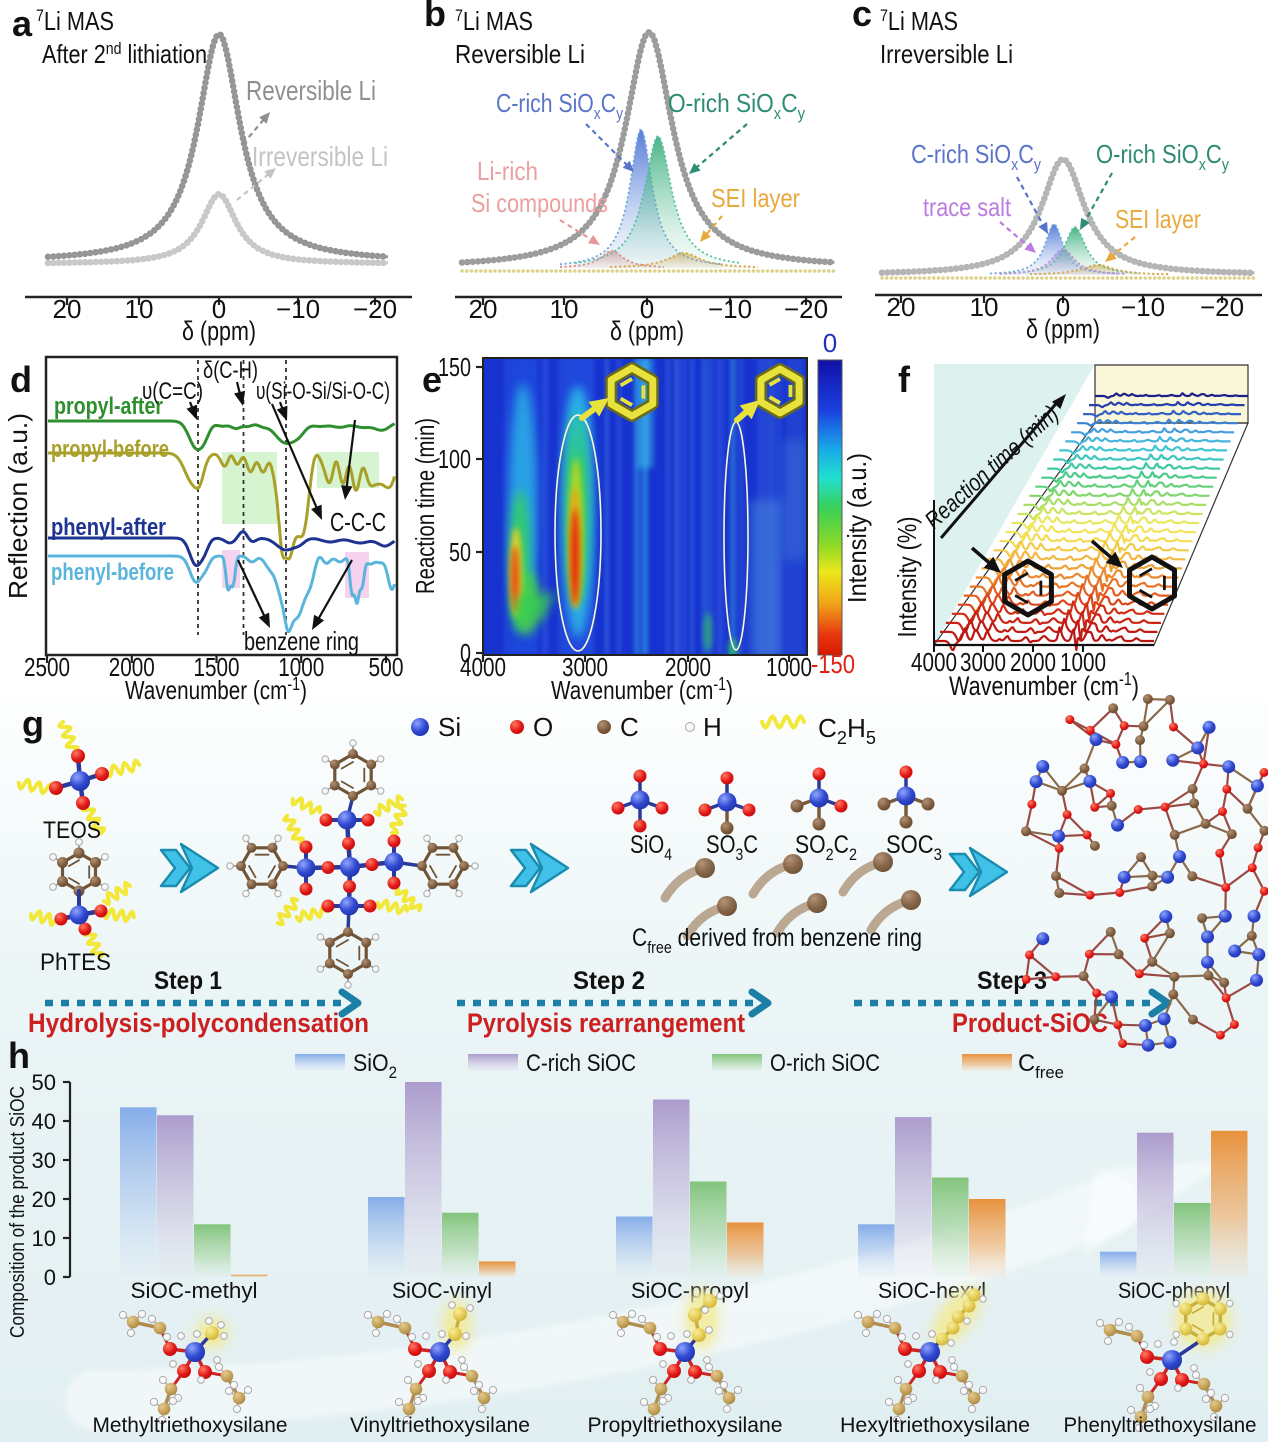  Describe the element at coordinates (124, 54) in the screenshot. I see `svg-text: After 2nd lithiation` at that location.